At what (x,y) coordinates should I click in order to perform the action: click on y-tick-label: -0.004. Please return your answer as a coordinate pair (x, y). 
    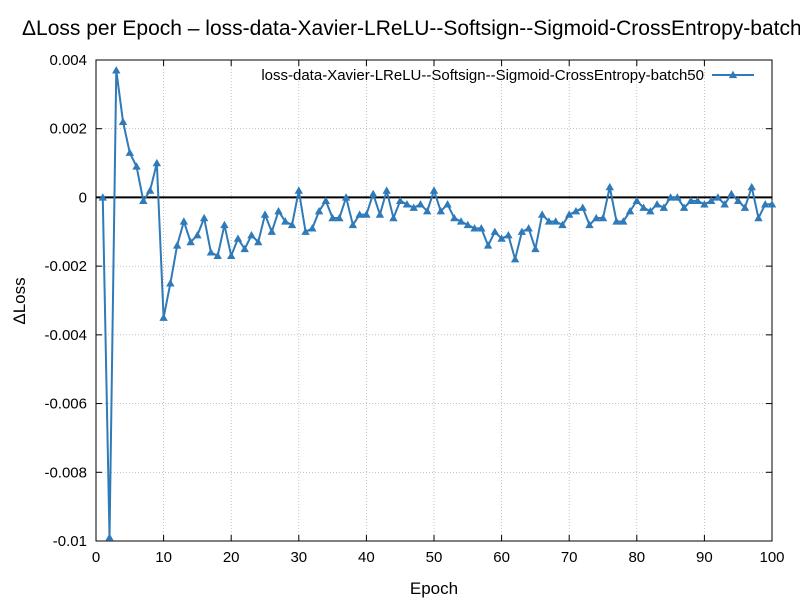
    Looking at the image, I should click on (65, 335).